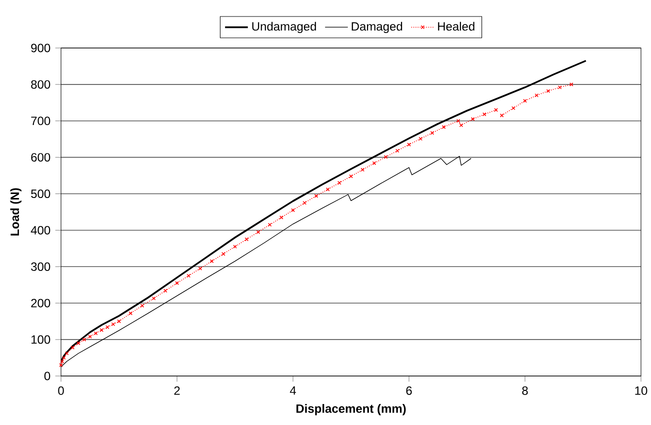  Describe the element at coordinates (61, 390) in the screenshot. I see `x-tick-label: 0` at that location.